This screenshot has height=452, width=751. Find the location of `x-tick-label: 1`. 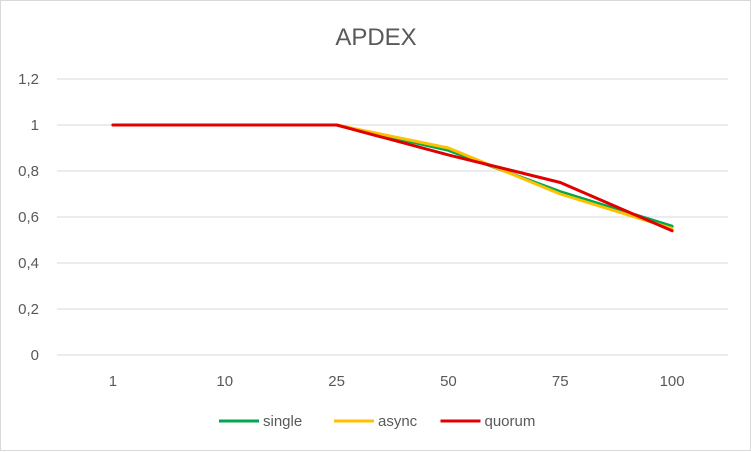

x-tick-label: 1 is located at coordinates (113, 381).